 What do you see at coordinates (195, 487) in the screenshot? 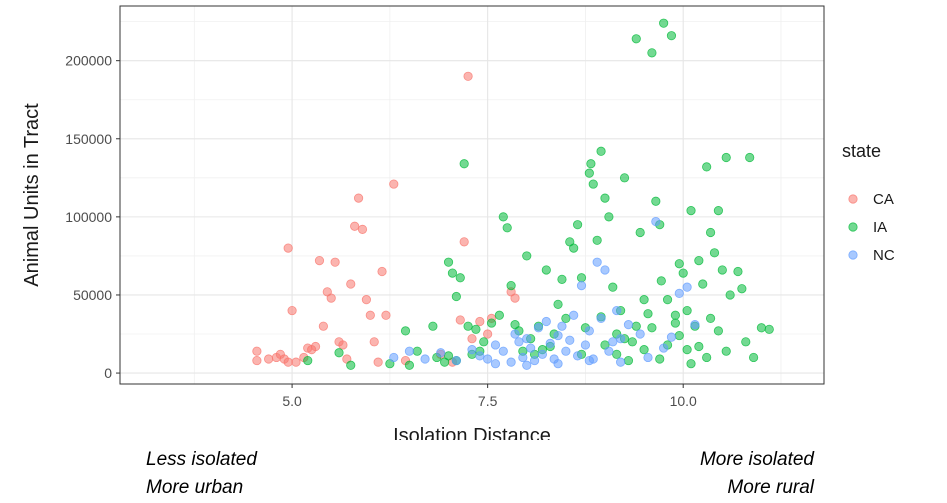
I see `annotation-more-urban: More urban` at bounding box center [195, 487].